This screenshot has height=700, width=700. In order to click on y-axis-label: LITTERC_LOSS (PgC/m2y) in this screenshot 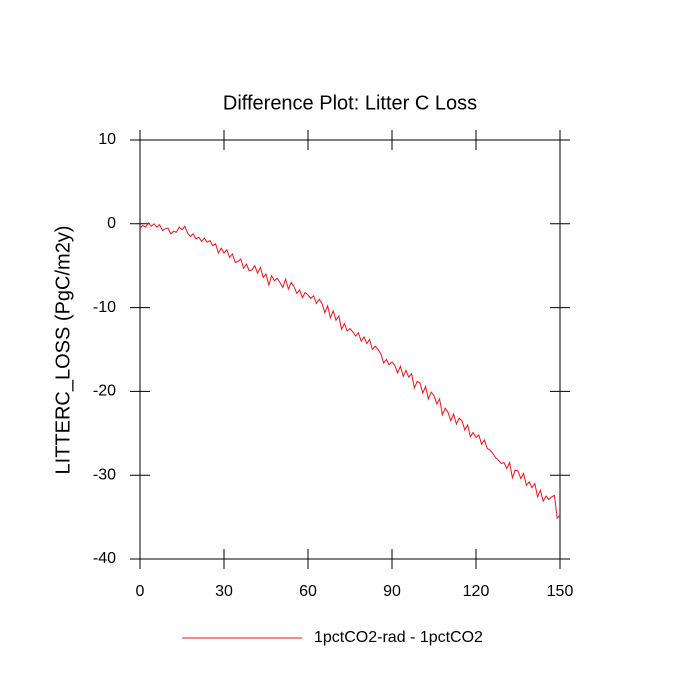, I will do `click(63, 350)`.